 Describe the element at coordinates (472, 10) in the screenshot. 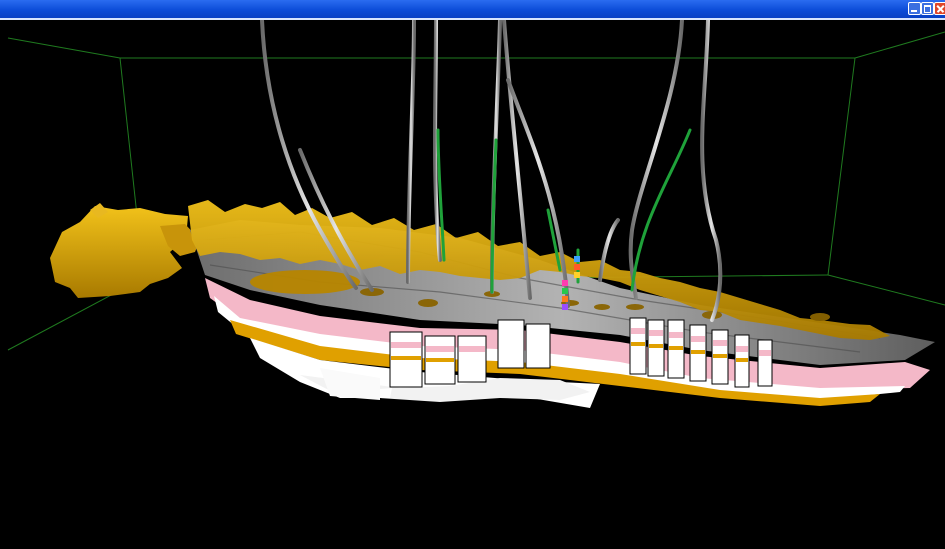

I see `title-bar` at that location.